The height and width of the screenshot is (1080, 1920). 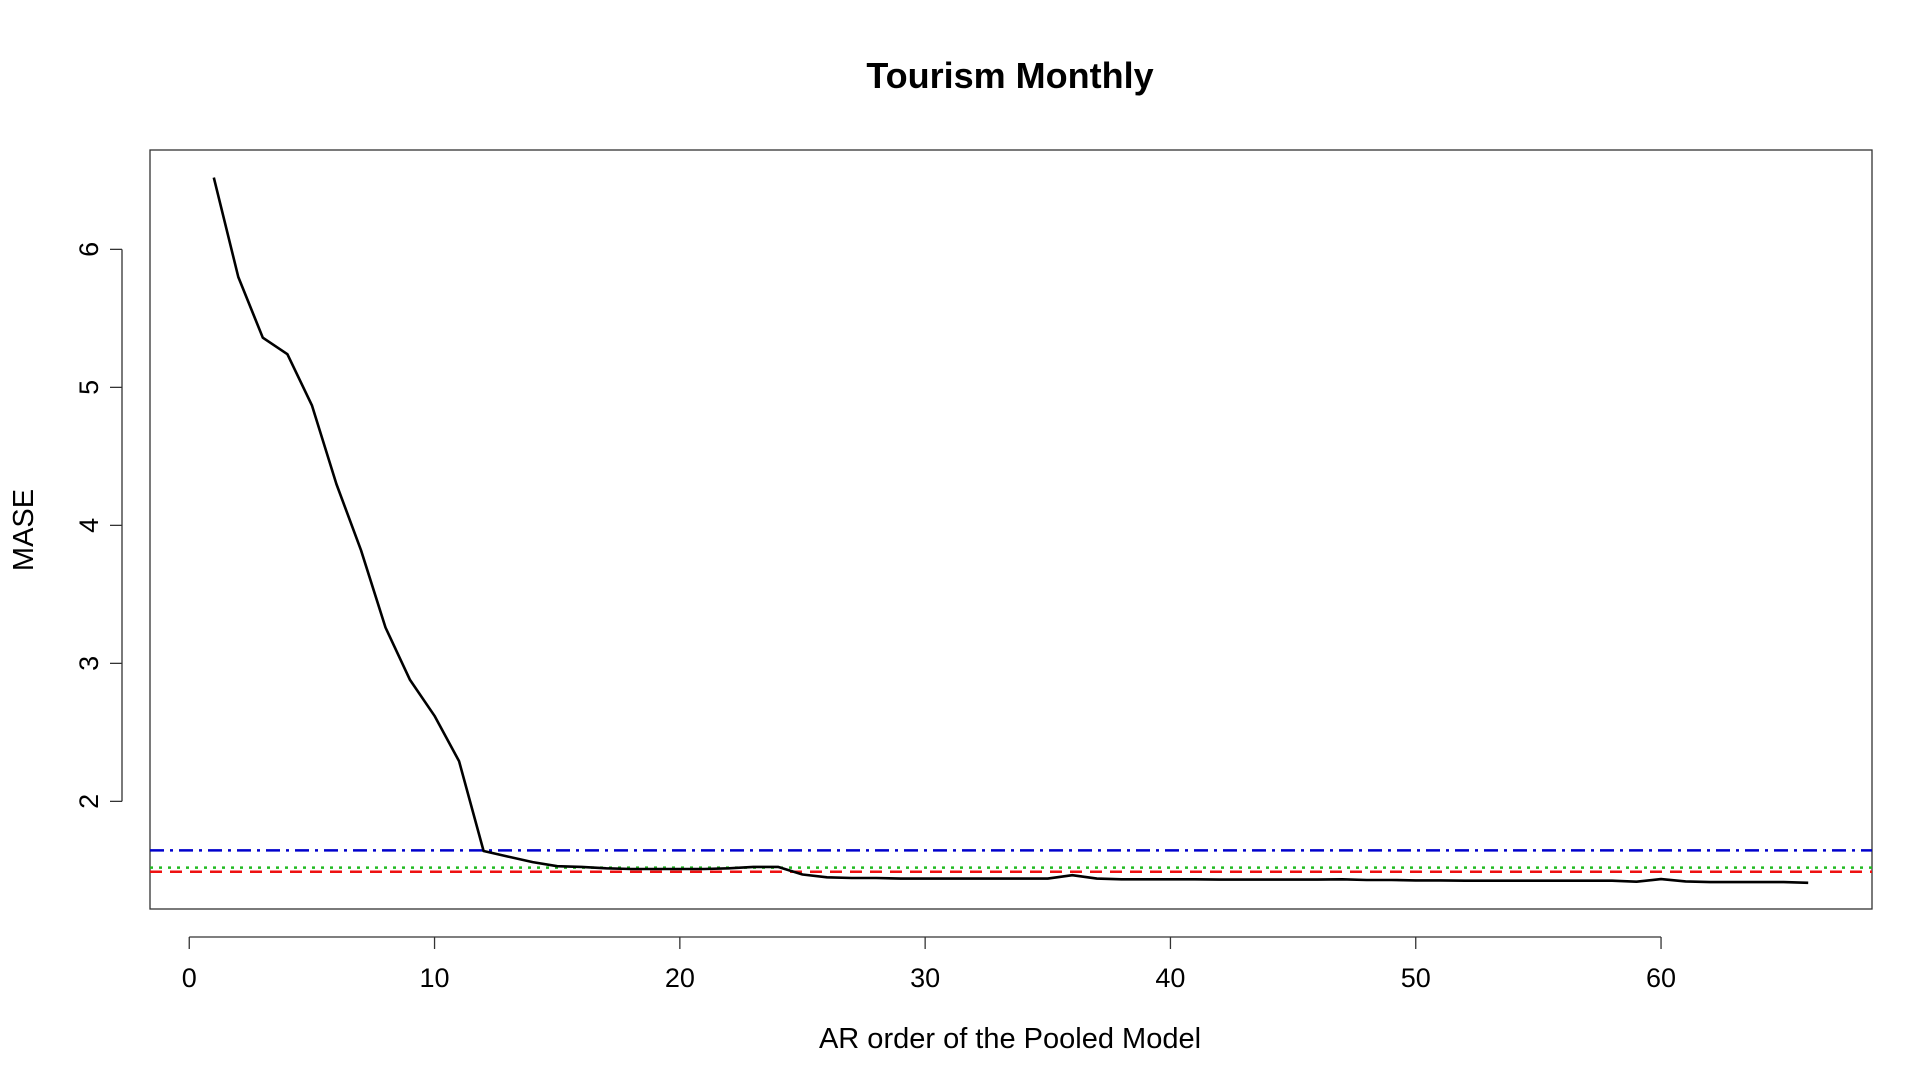 I want to click on x-tick-label: 30, so click(x=925, y=978).